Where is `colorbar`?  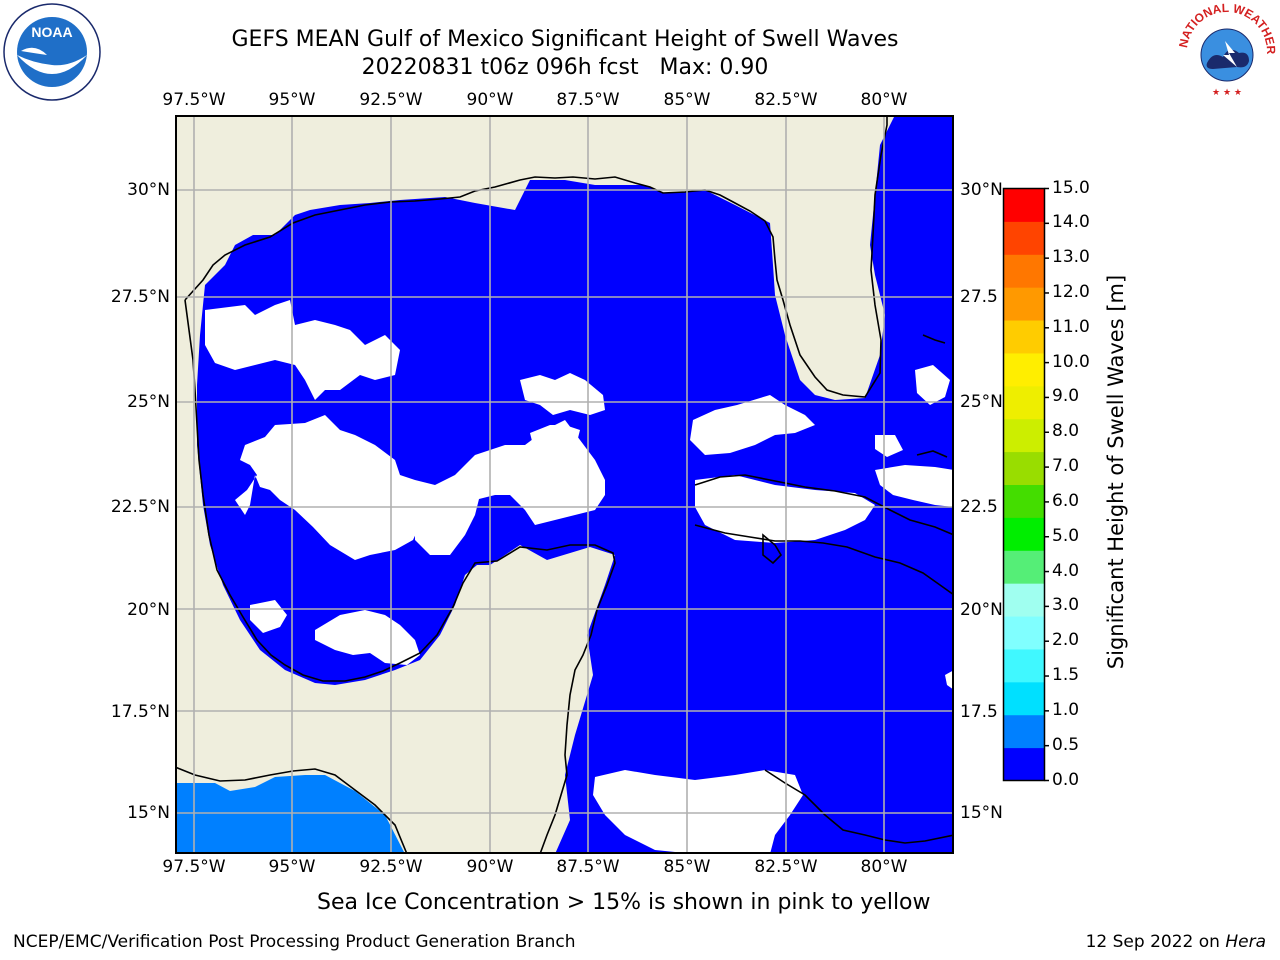 colorbar is located at coordinates (1025, 484).